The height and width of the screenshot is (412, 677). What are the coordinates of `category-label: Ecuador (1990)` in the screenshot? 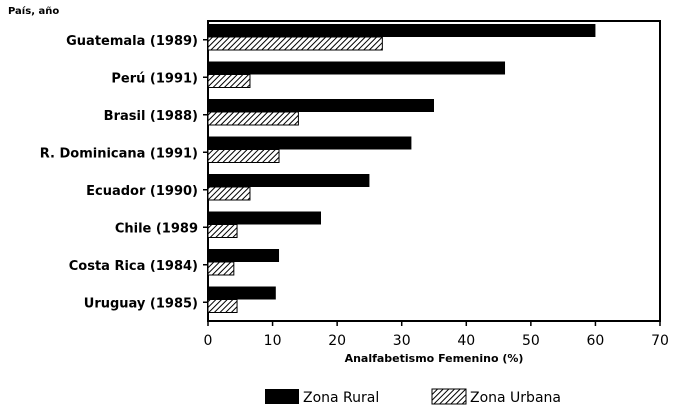 It's located at (142, 191).